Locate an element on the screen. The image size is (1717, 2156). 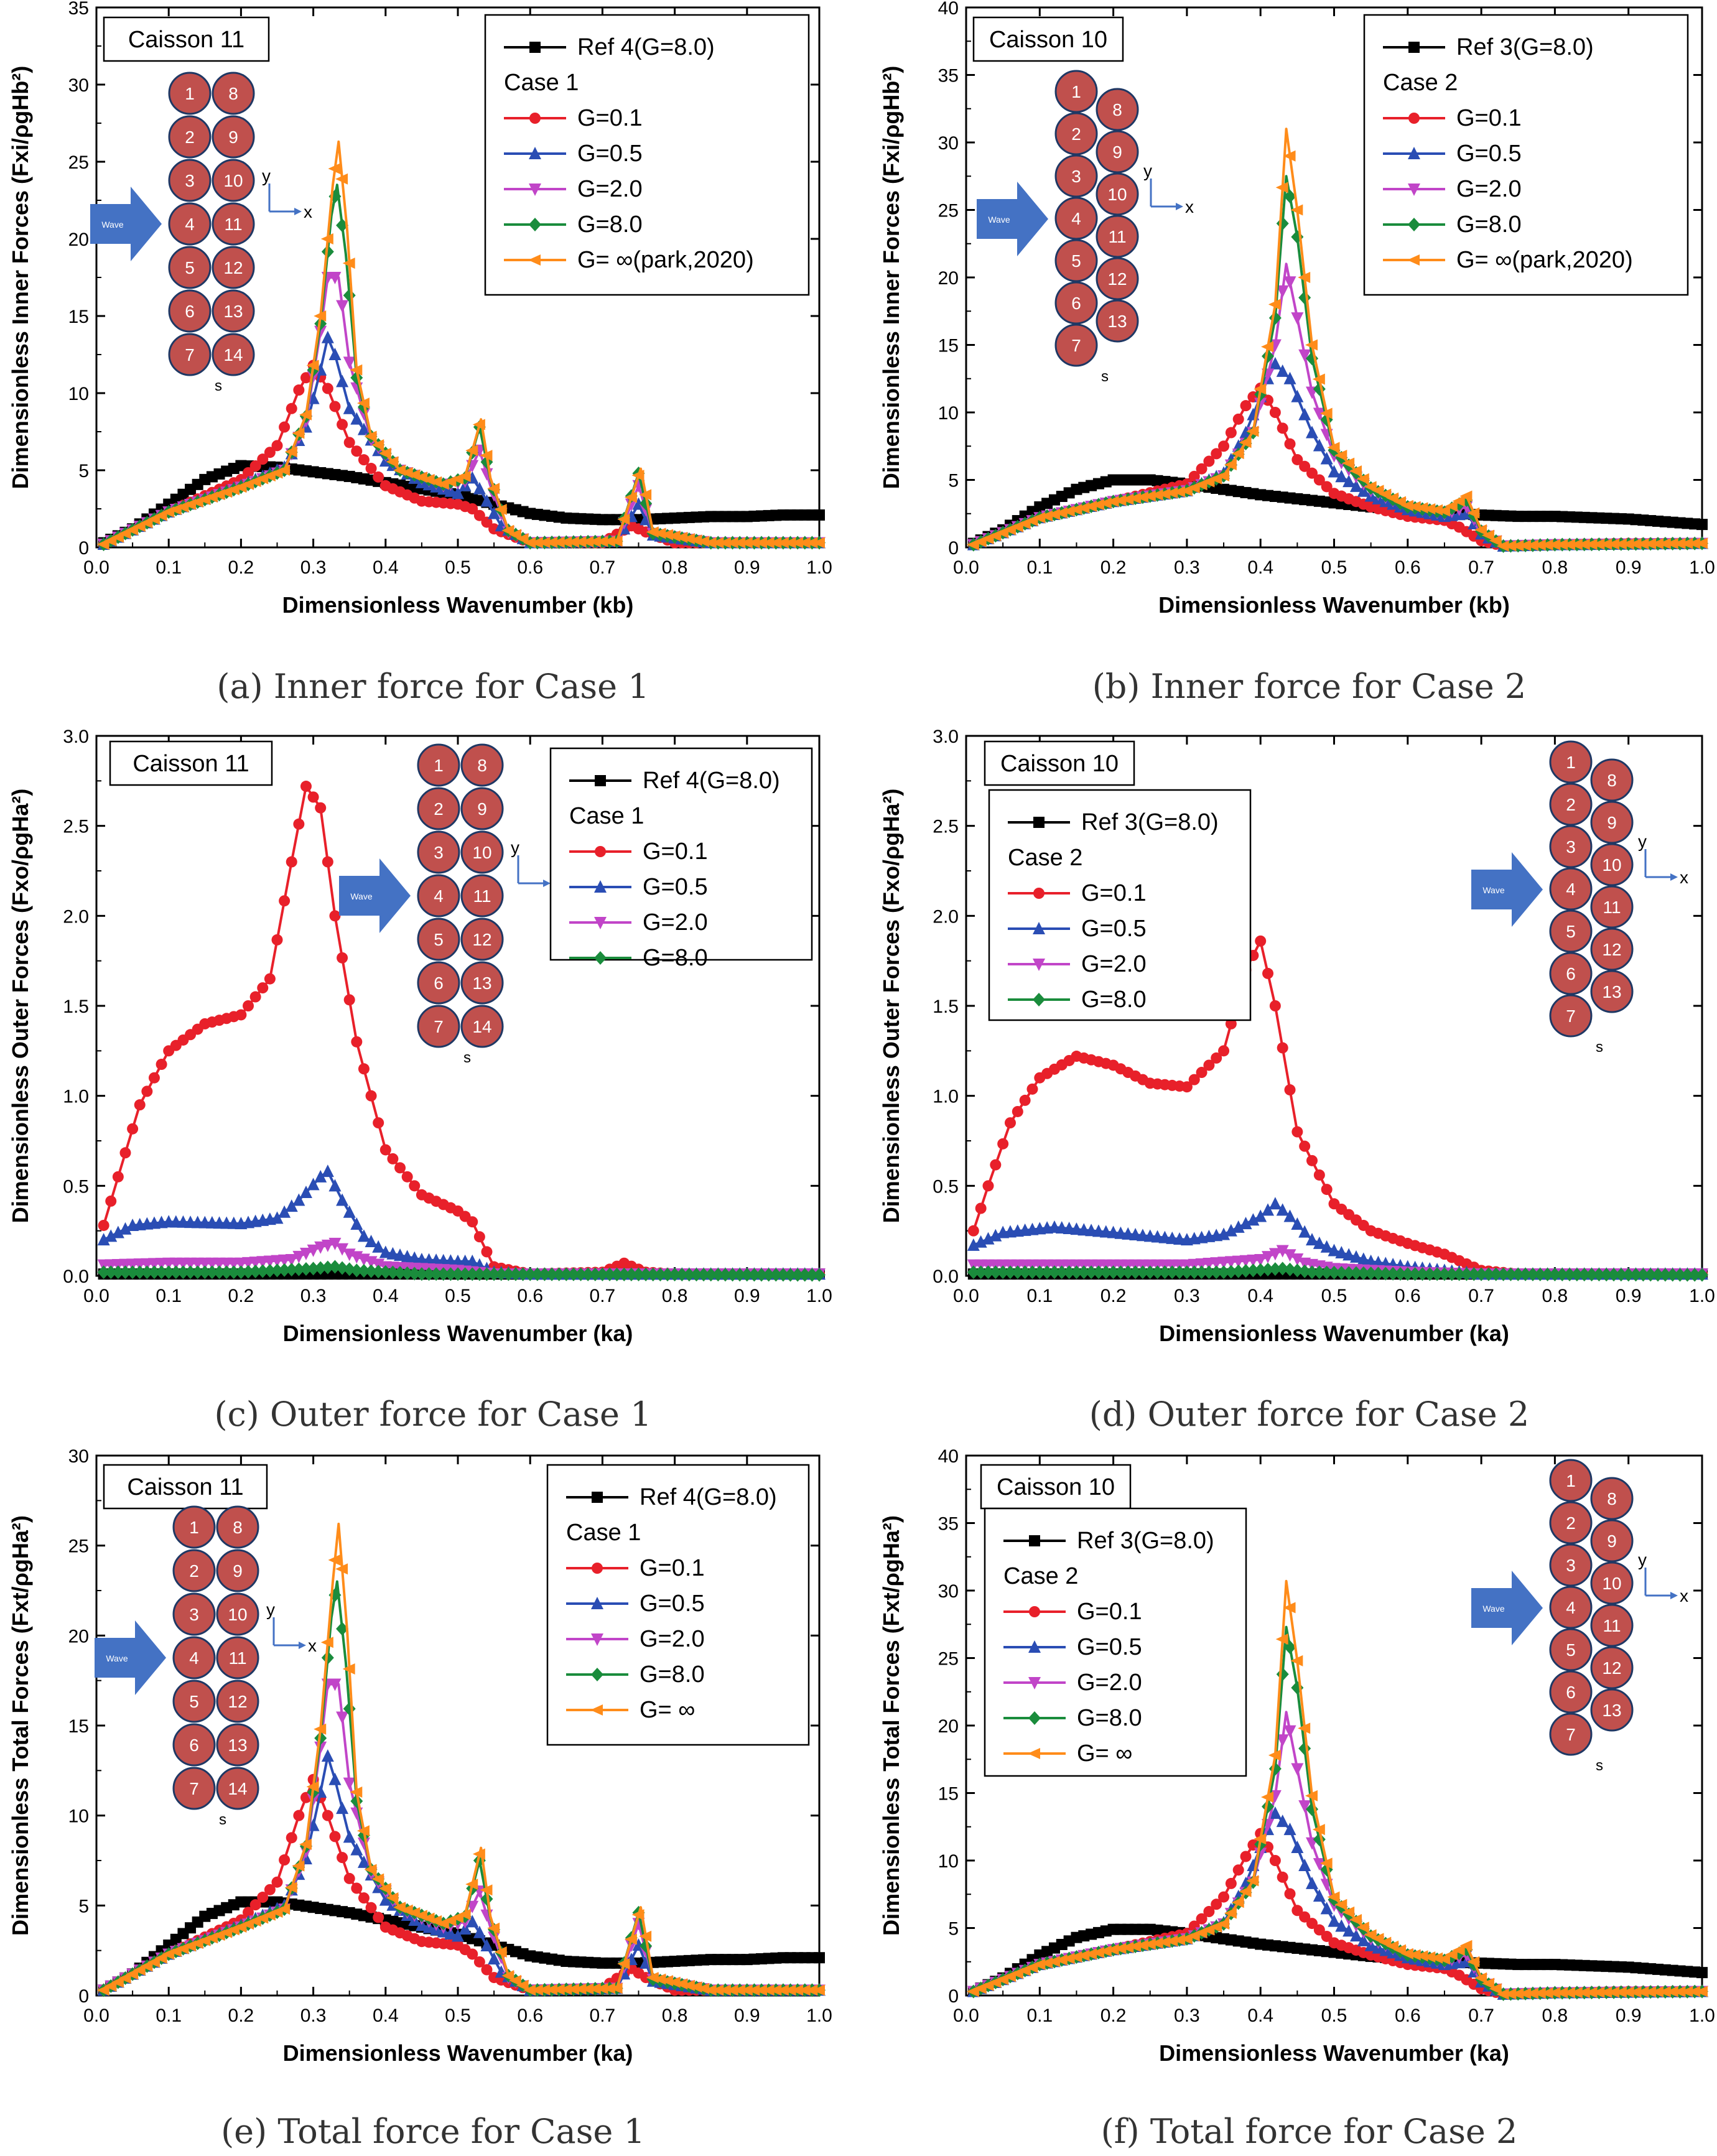
caisson-circle: 12 is located at coordinates (482, 939).